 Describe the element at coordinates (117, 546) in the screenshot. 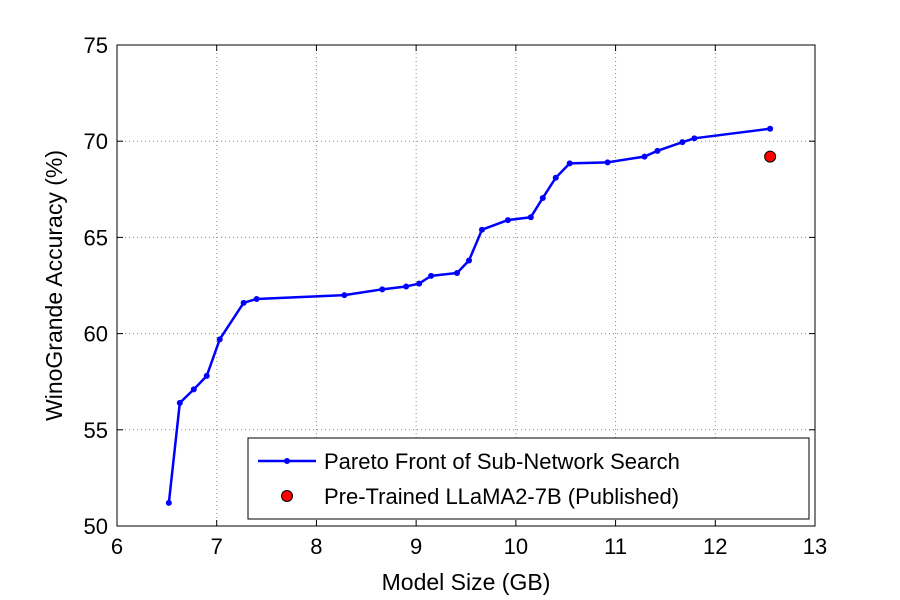

I see `x-tick-label: 6` at that location.